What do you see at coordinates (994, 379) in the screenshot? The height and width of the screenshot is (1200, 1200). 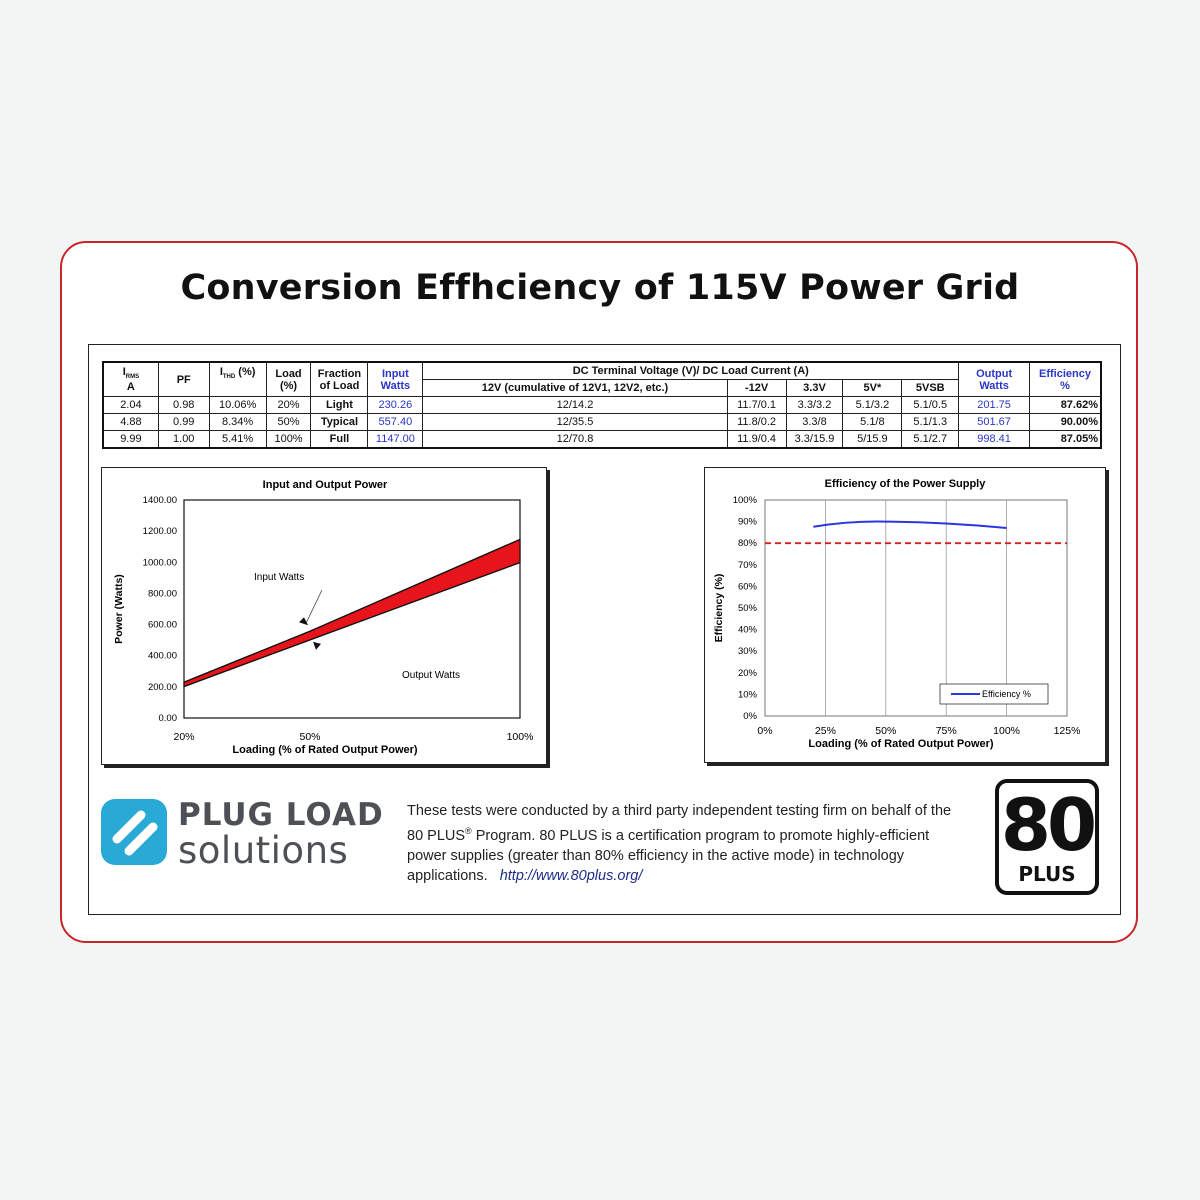 I see `header-output: Output Watts` at bounding box center [994, 379].